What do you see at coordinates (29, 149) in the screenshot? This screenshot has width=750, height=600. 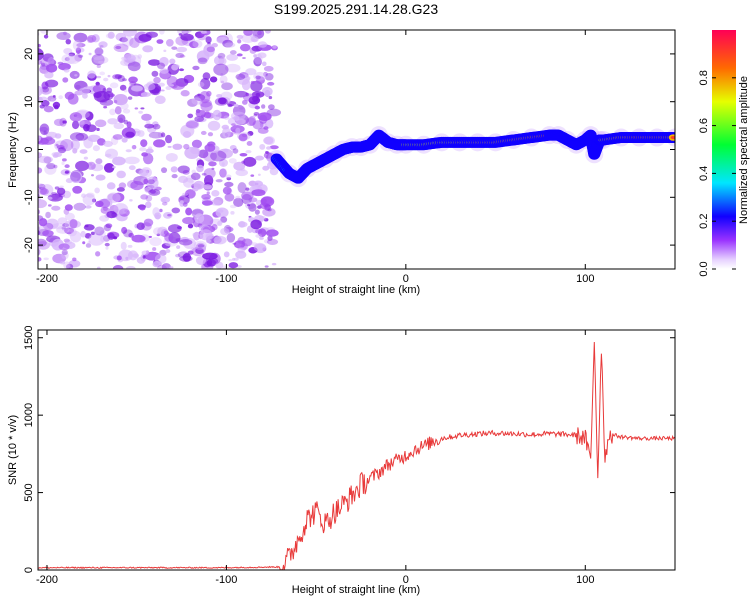 I see `y-tick-label: 0` at bounding box center [29, 149].